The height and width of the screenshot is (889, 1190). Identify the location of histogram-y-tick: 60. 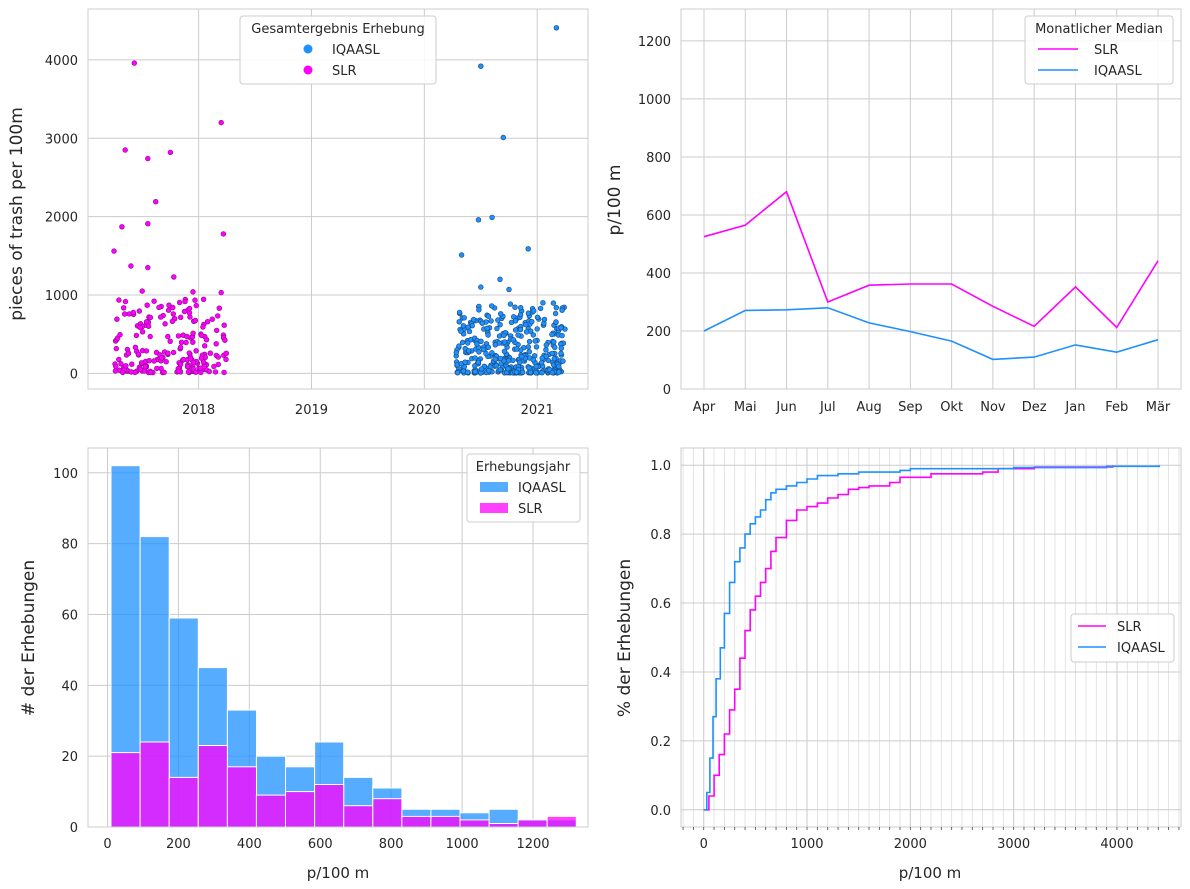
(69, 615).